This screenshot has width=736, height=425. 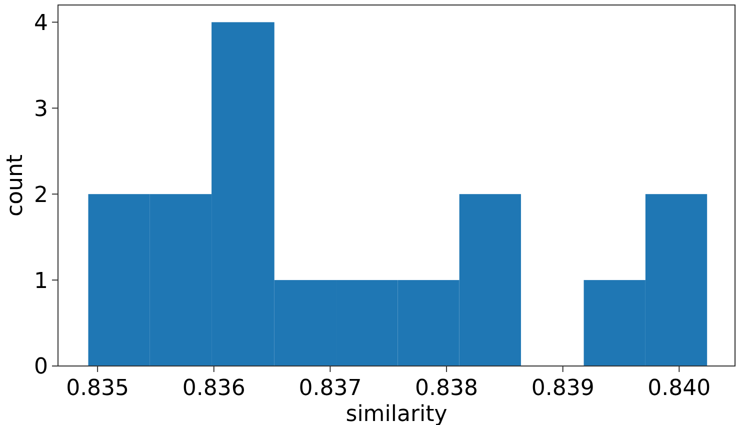 What do you see at coordinates (41, 281) in the screenshot?
I see `y-tick-label: 1` at bounding box center [41, 281].